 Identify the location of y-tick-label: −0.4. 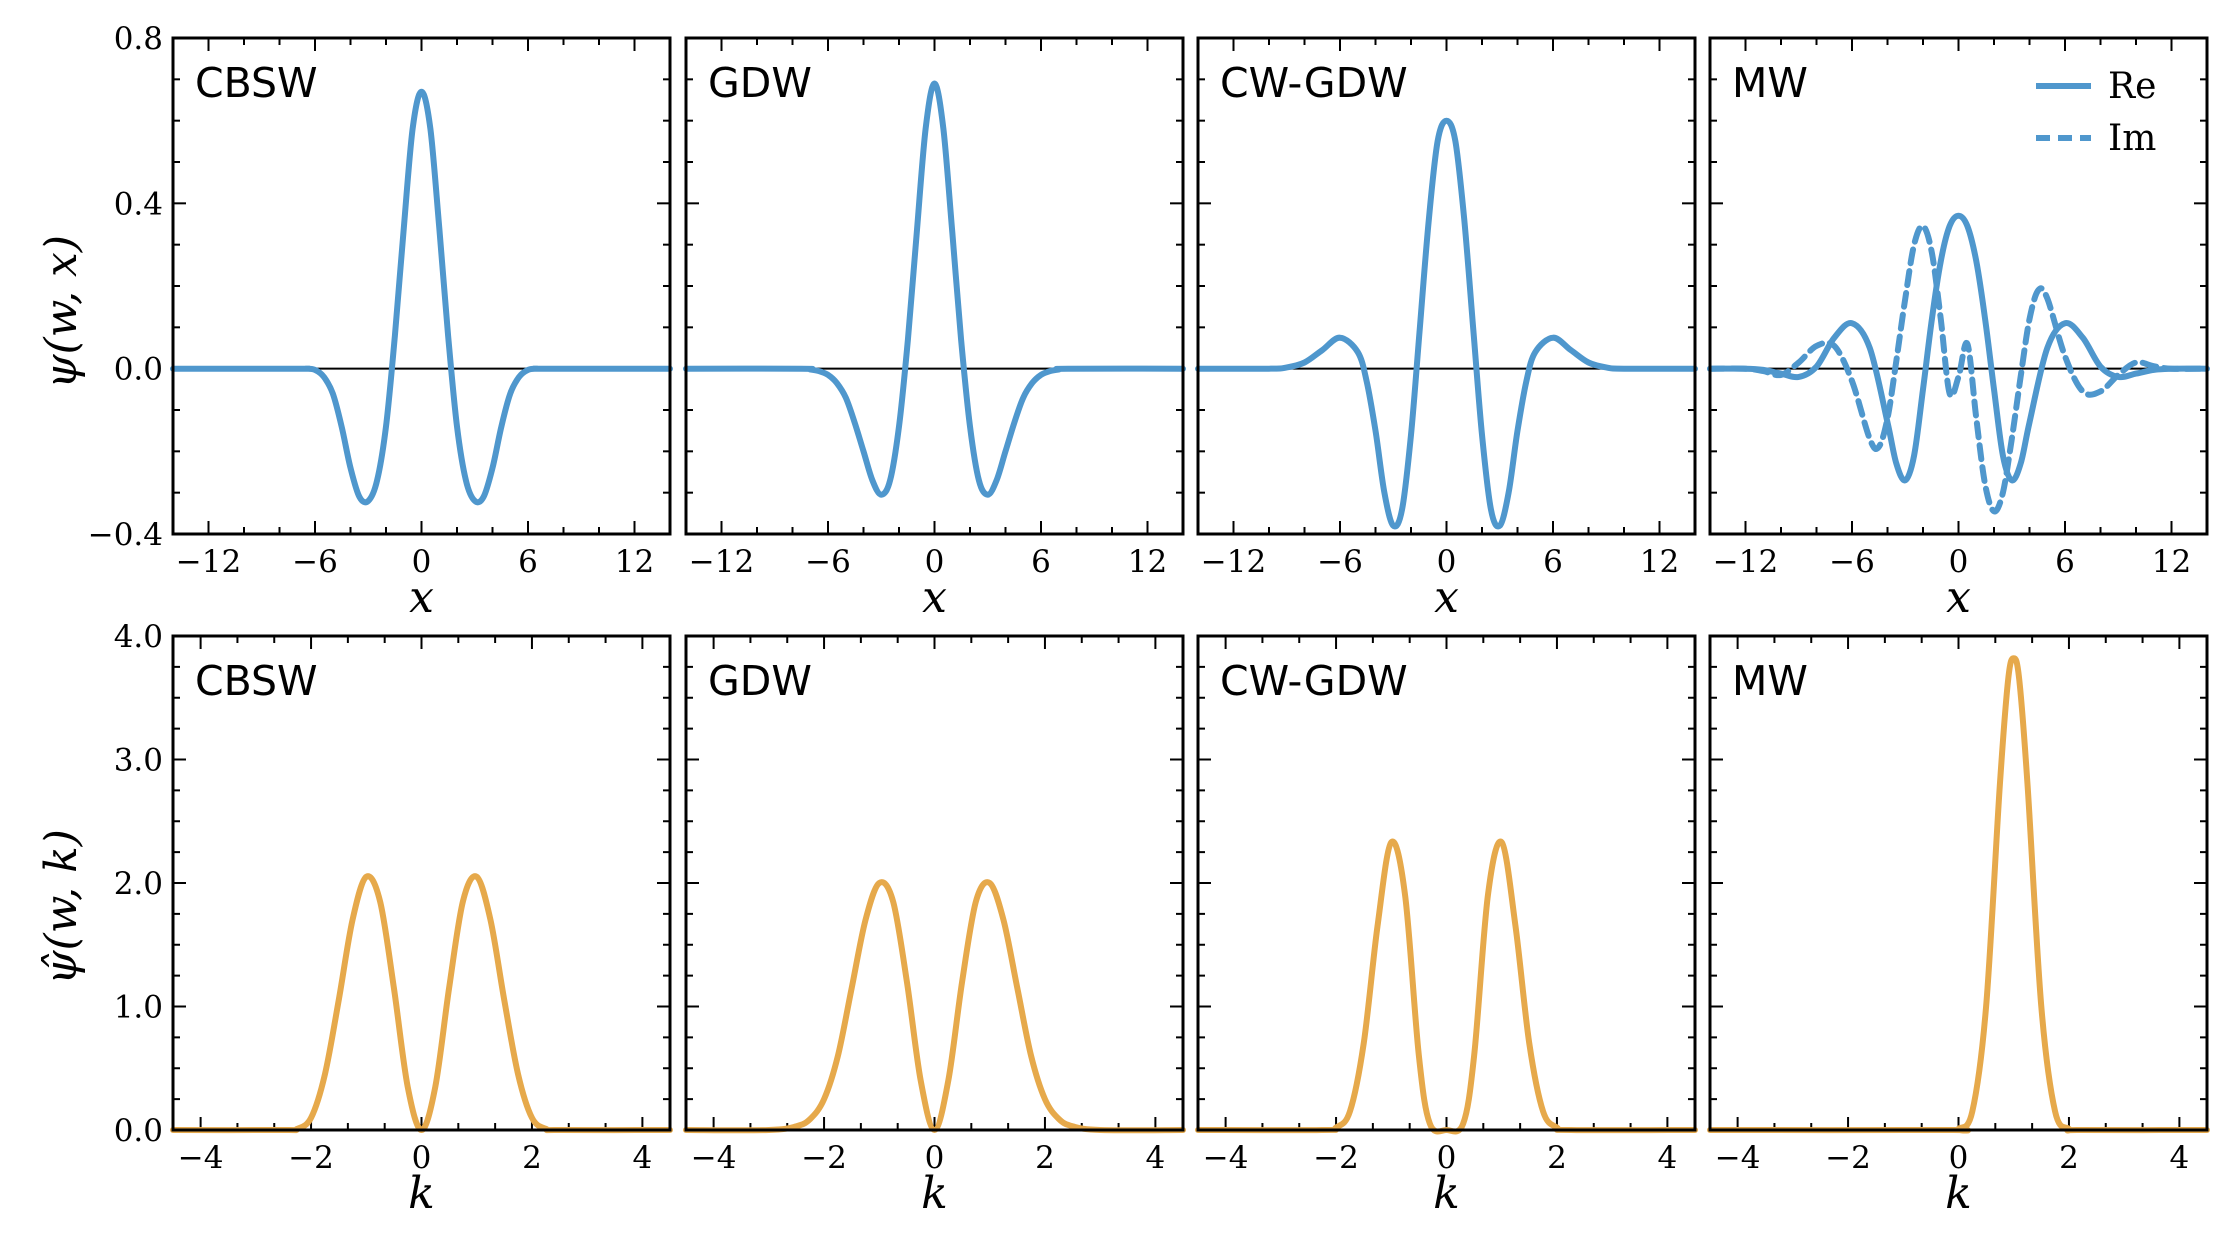
(125, 535).